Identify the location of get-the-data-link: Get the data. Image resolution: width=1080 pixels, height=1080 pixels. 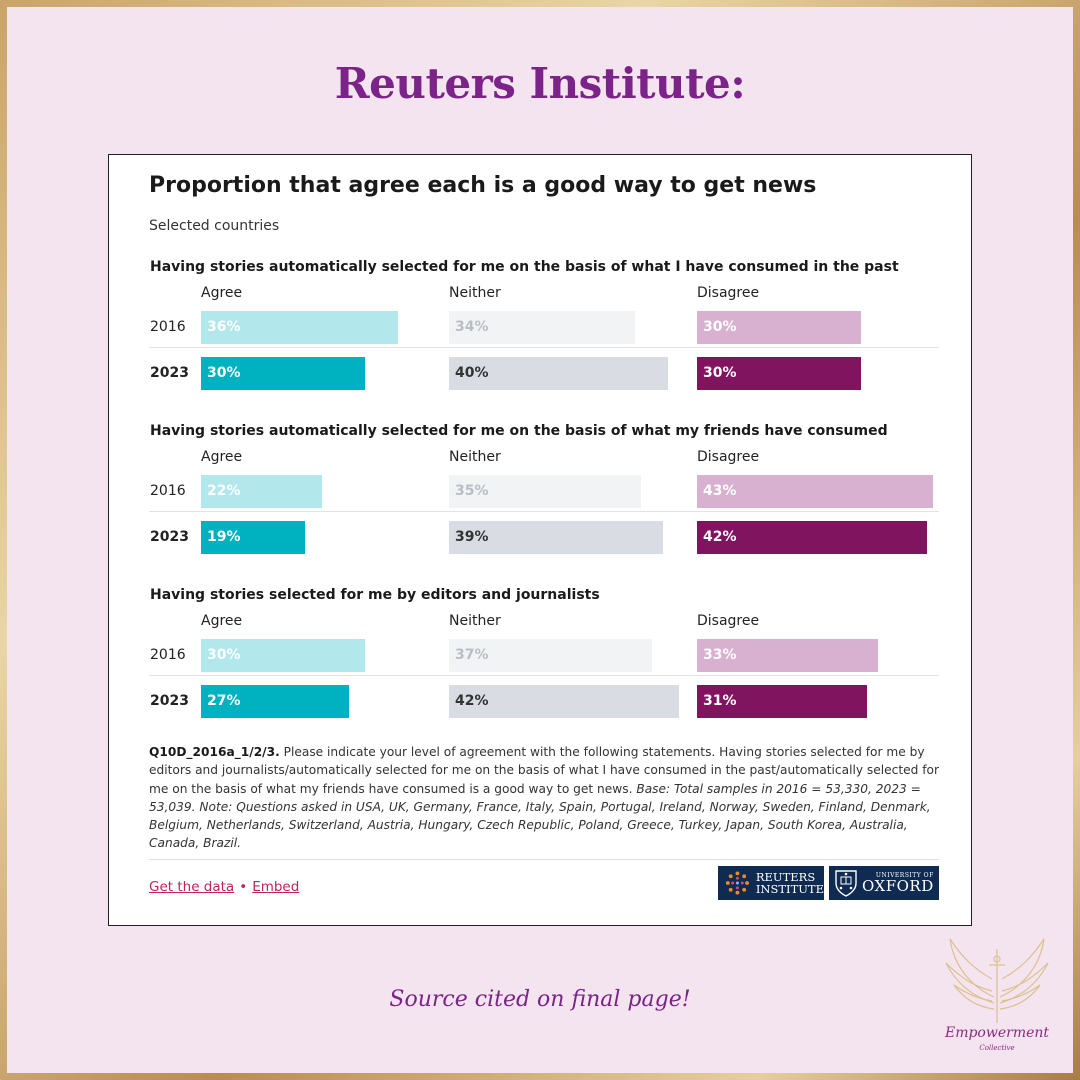
(192, 887).